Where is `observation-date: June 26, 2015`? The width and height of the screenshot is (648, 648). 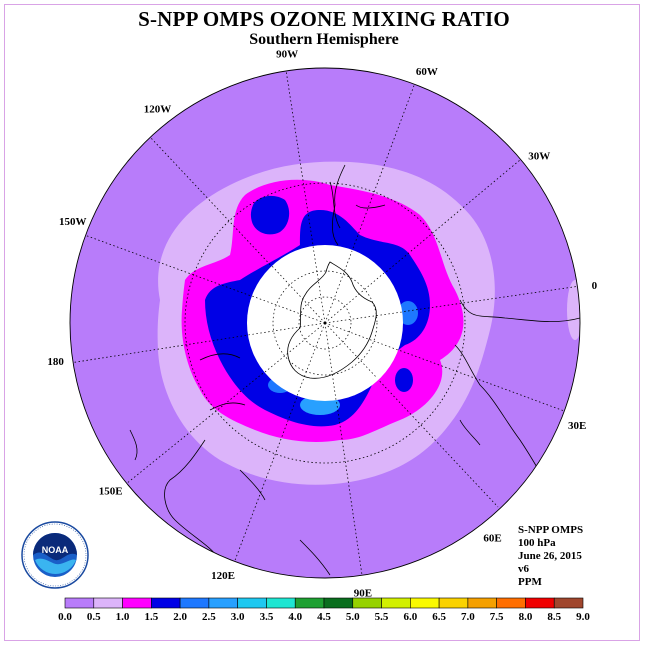
observation-date: June 26, 2015 is located at coordinates (550, 556).